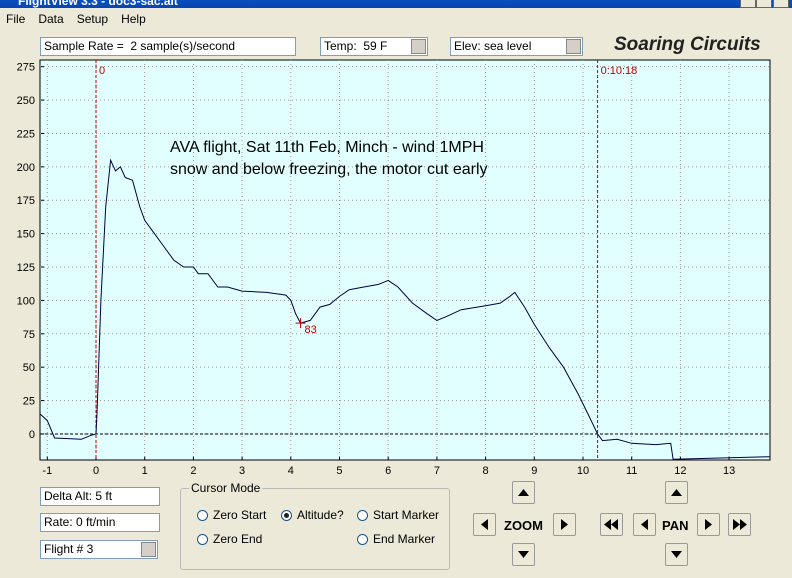 The image size is (792, 578). I want to click on menu-item: Data, so click(51, 19).